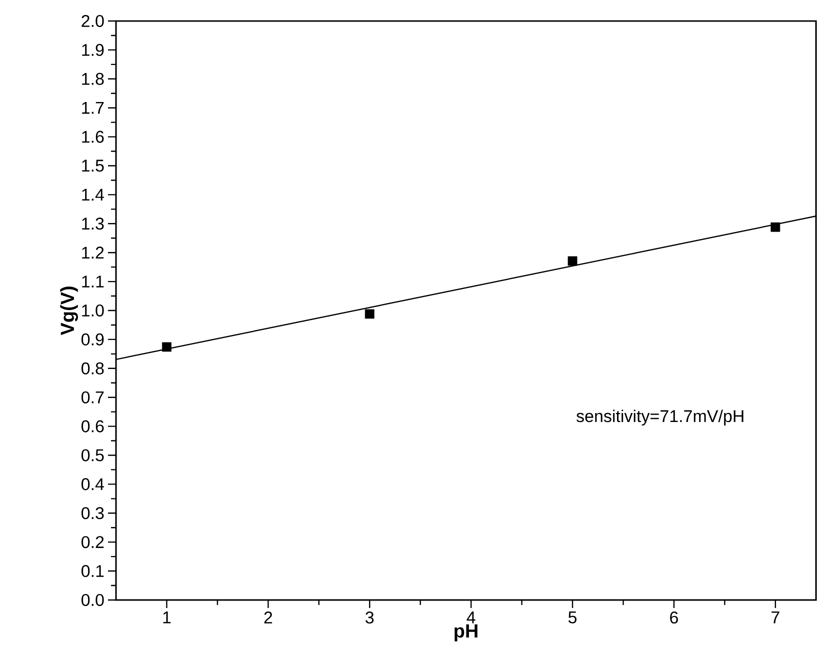 Image resolution: width=817 pixels, height=656 pixels. What do you see at coordinates (93, 50) in the screenshot?
I see `y-tick-label: 1.9` at bounding box center [93, 50].